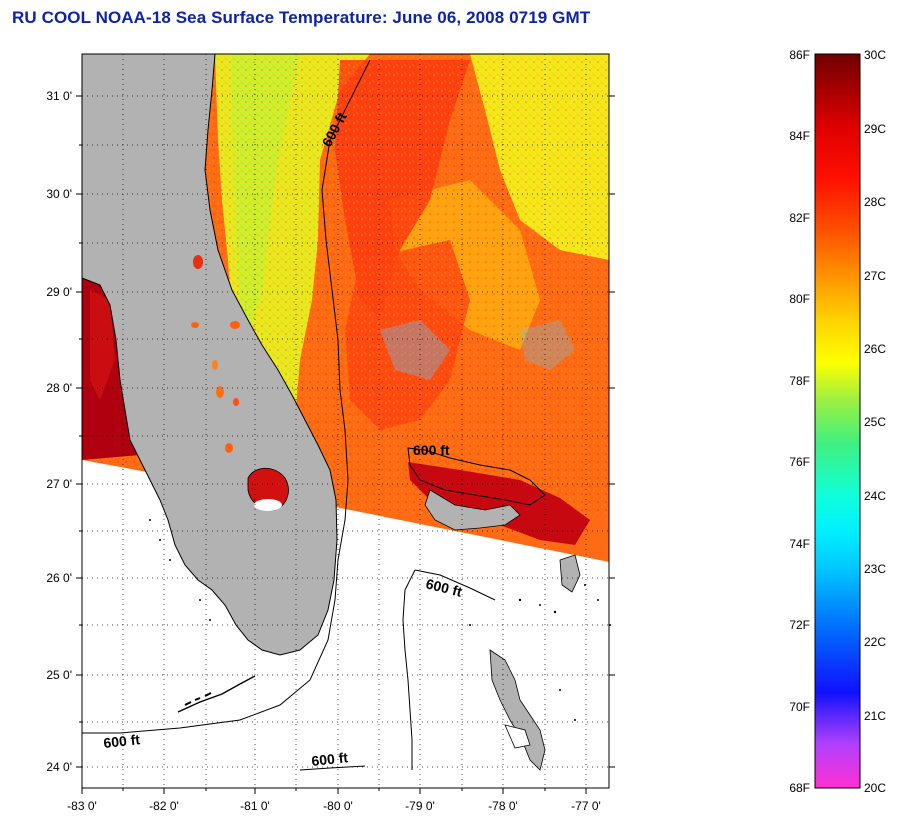  Describe the element at coordinates (503, 806) in the screenshot. I see `x-tick-label: -78 0'` at that location.